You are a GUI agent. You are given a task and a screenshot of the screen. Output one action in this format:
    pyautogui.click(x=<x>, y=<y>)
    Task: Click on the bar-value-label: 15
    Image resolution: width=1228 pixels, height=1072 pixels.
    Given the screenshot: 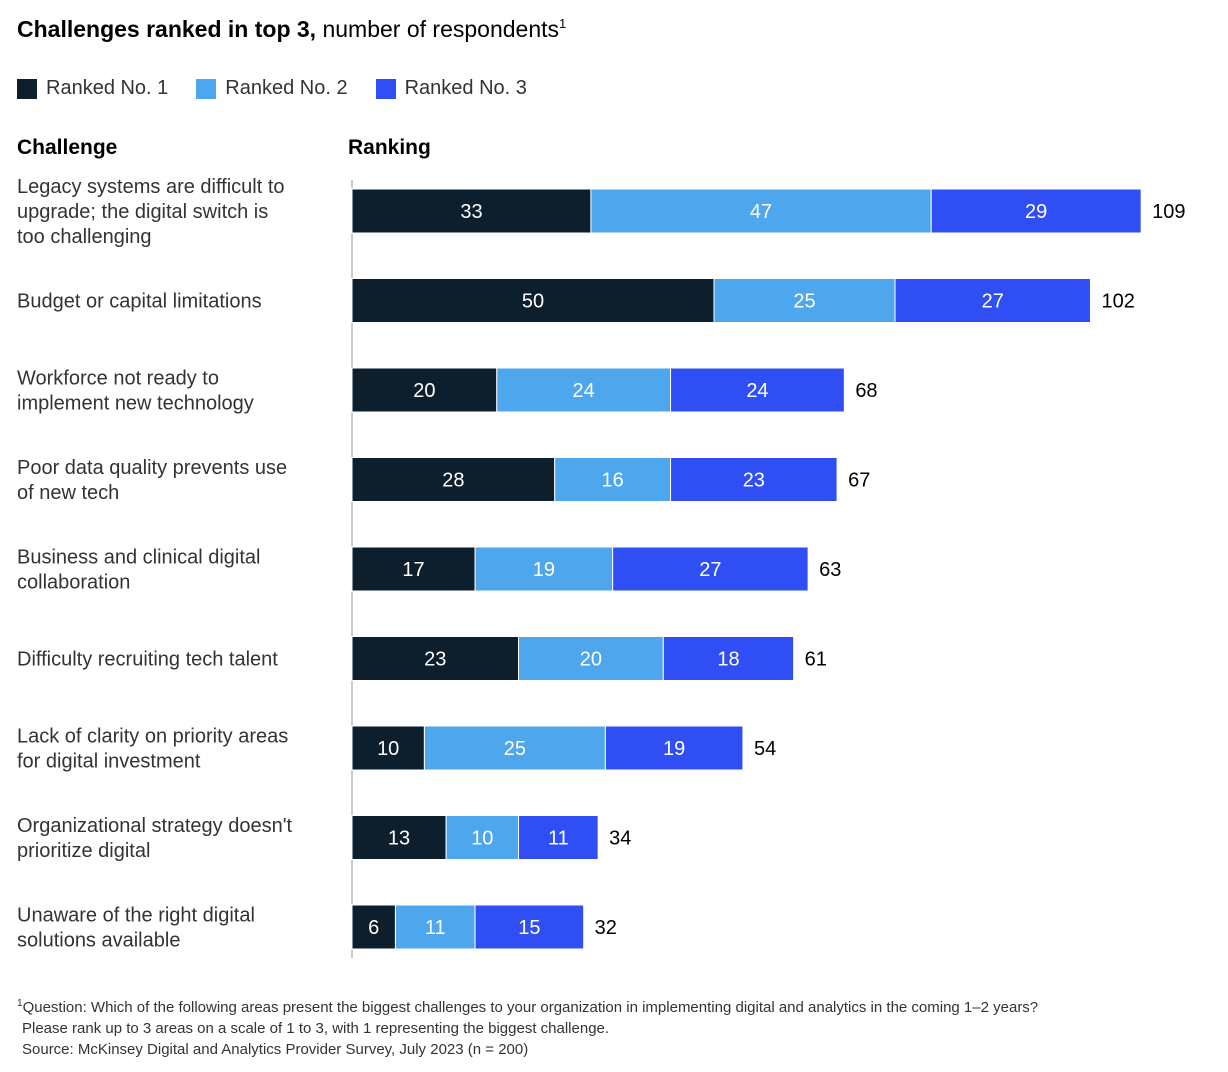 What is the action you would take?
    pyautogui.click(x=529, y=928)
    